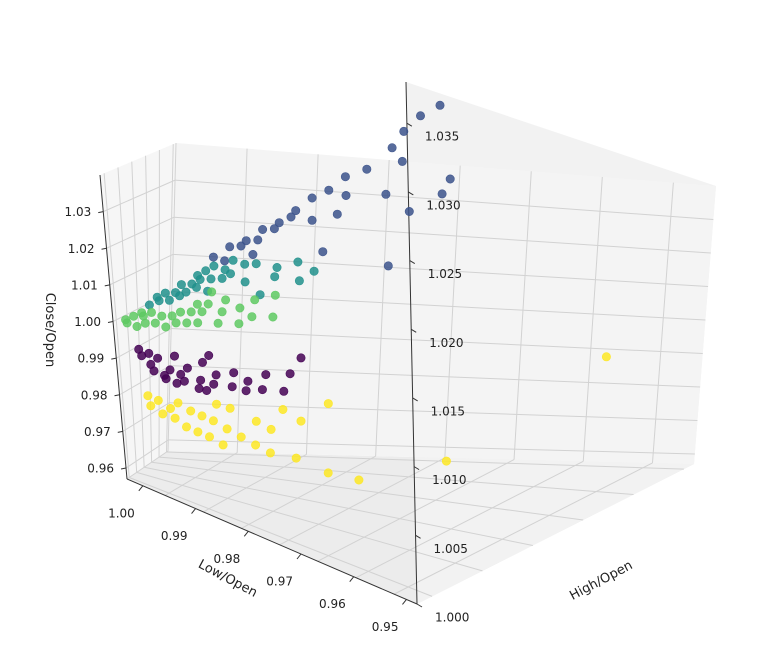  I want to click on z-tick-5-mark, so click(107, 285).